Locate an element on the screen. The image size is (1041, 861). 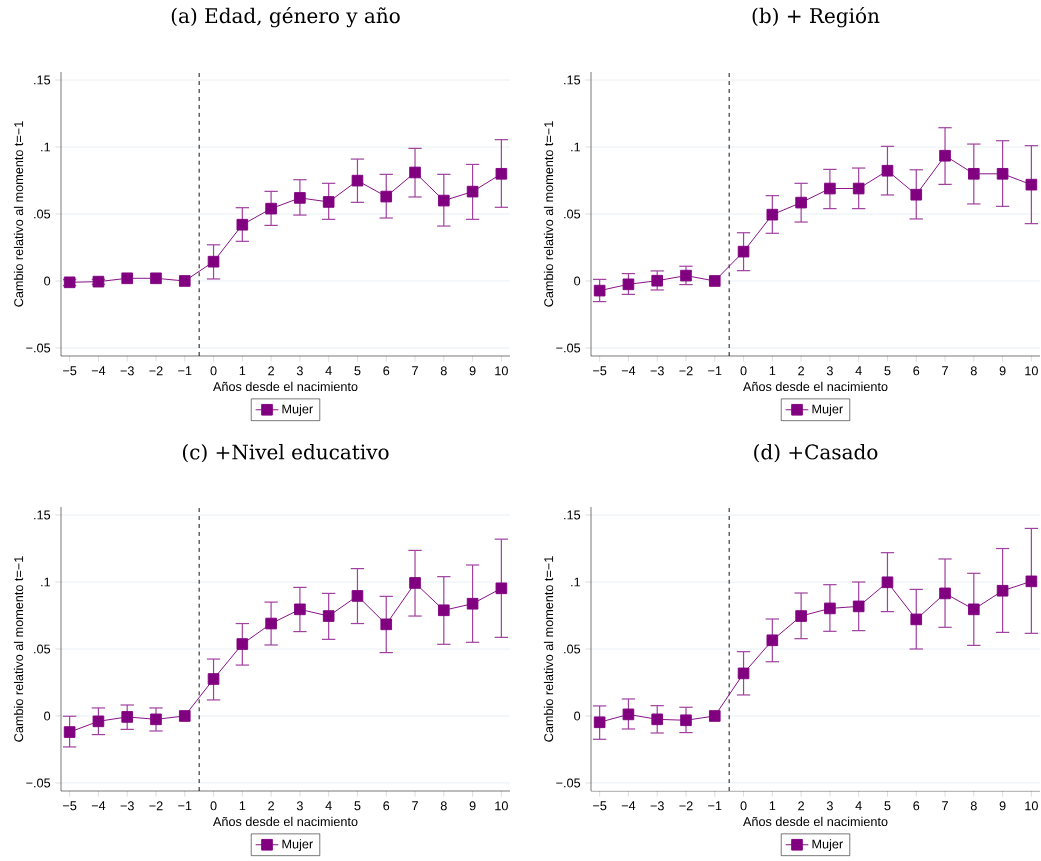
x-tick-label: 4 is located at coordinates (328, 806).